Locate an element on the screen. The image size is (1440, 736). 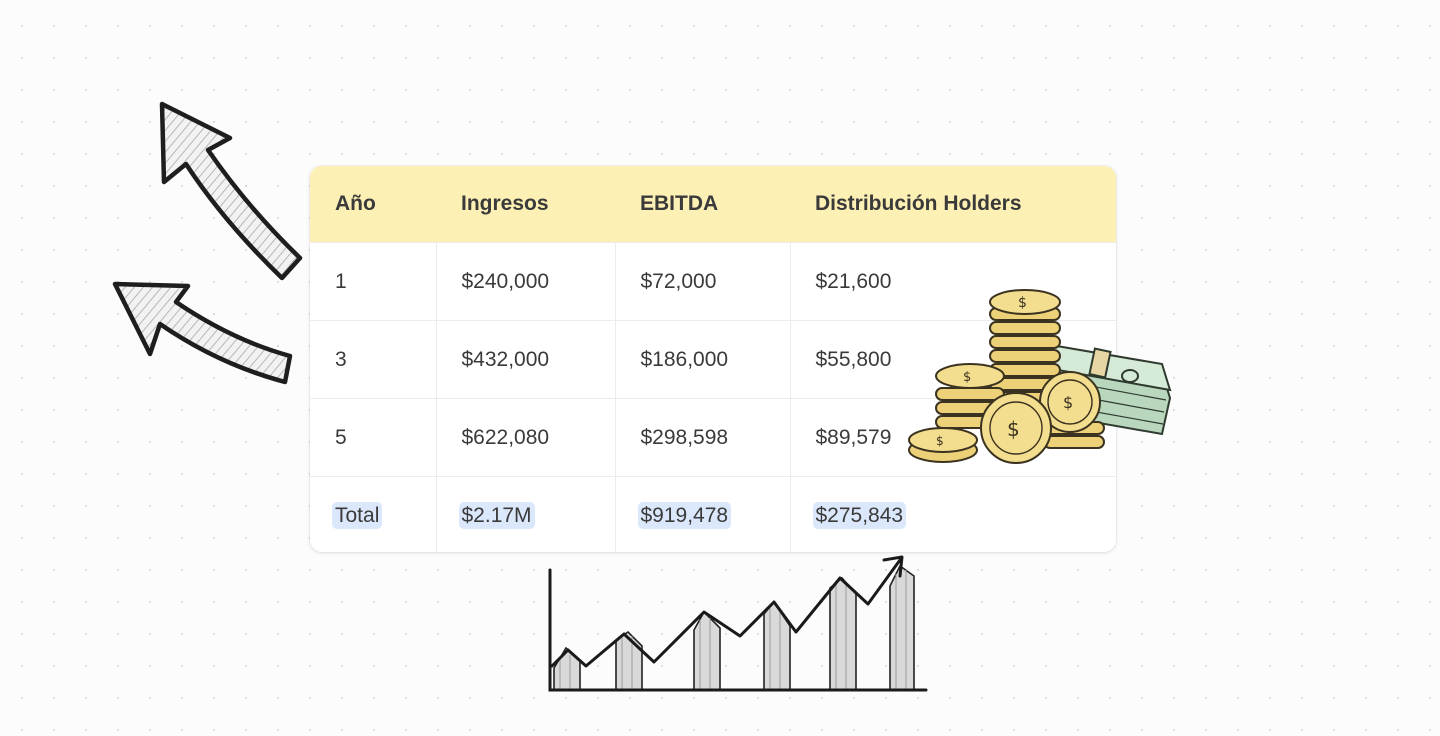
coin-stack-icon: $ $ $ $ $ is located at coordinates (1006, 376).